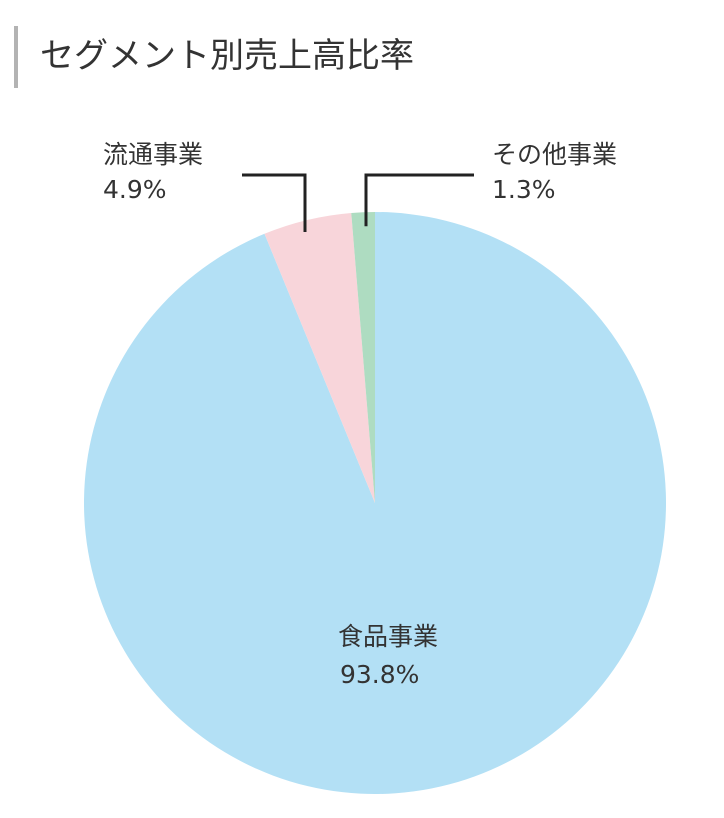 This screenshot has width=724, height=818. I want to click on slice-1-value-label: 93.8%, so click(379, 674).